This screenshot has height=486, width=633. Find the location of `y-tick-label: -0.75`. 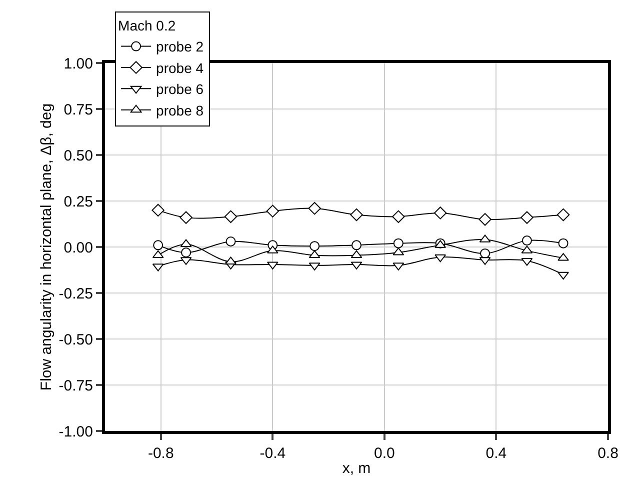

y-tick-label: -0.75 is located at coordinates (75, 385).